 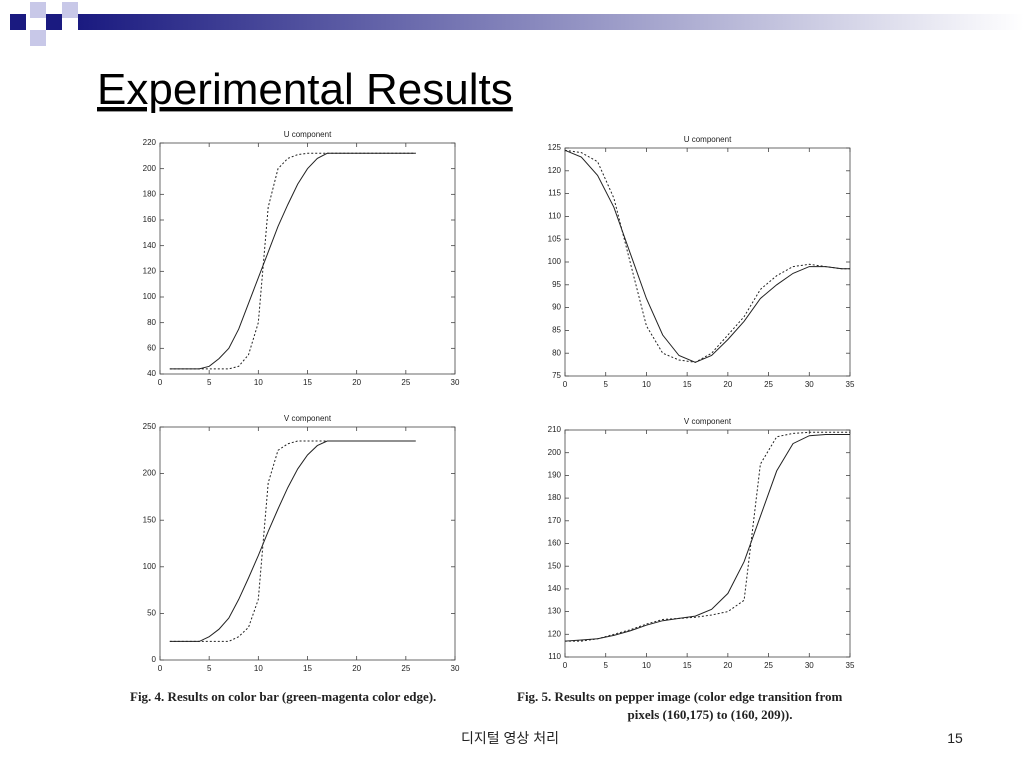 I want to click on slide-title: Experimental Results, so click(x=305, y=89).